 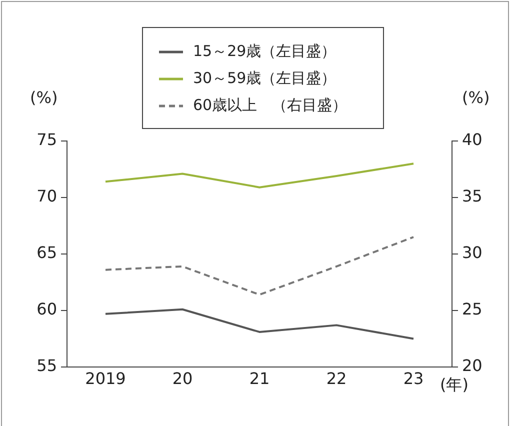 What do you see at coordinates (472, 366) in the screenshot?
I see `y2-tick-label: 20` at bounding box center [472, 366].